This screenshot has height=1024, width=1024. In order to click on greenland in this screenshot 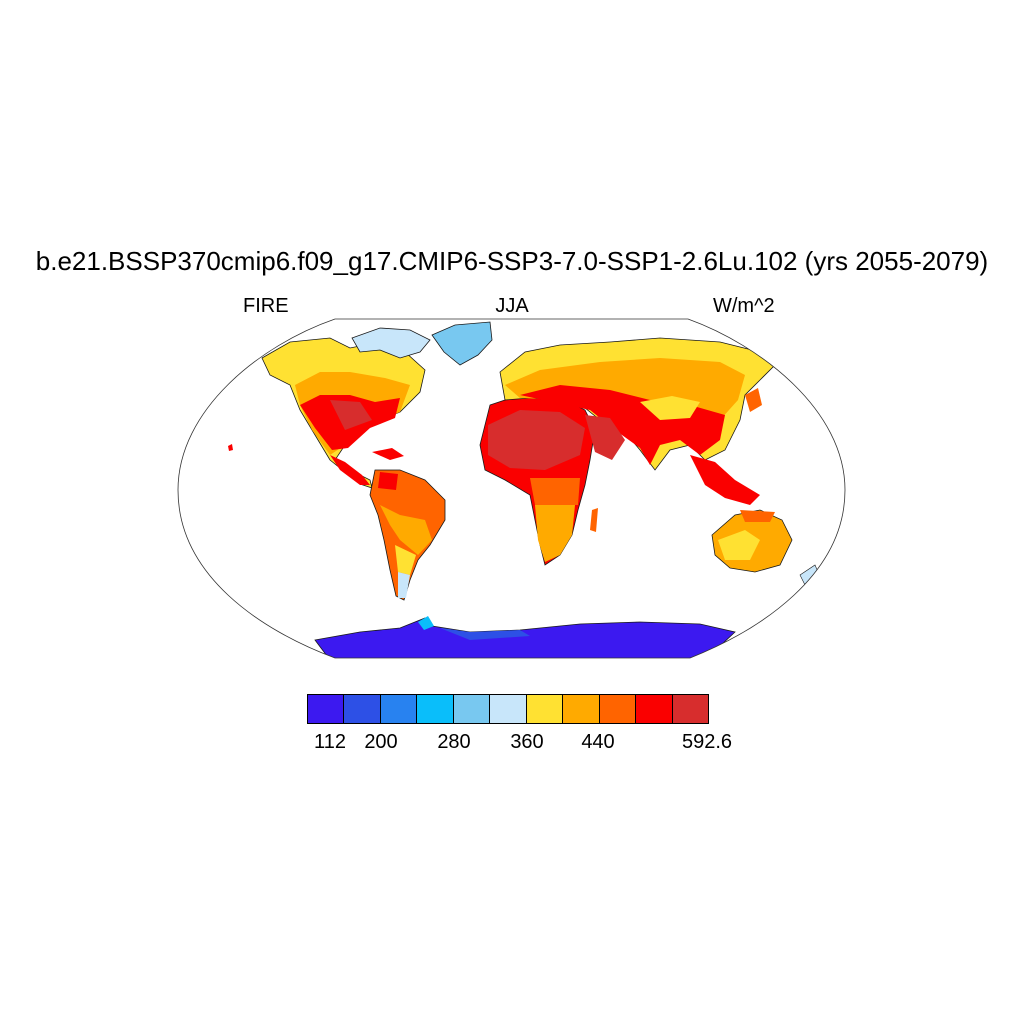, I will do `click(462, 343)`.